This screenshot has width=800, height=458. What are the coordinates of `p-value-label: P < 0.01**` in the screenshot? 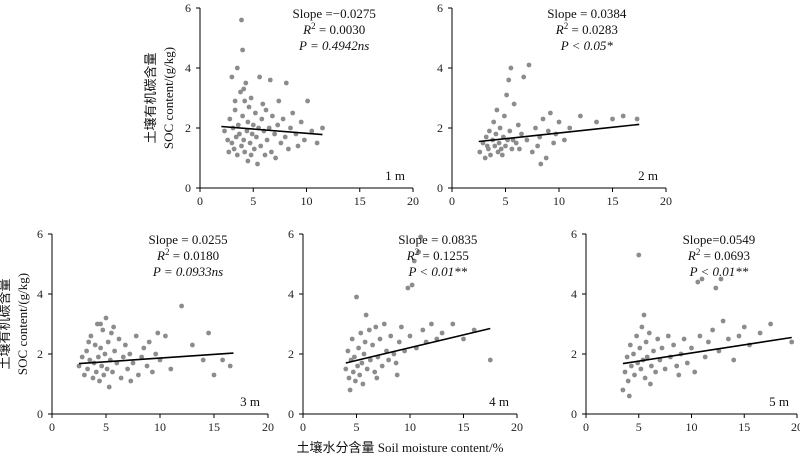 It's located at (719, 271).